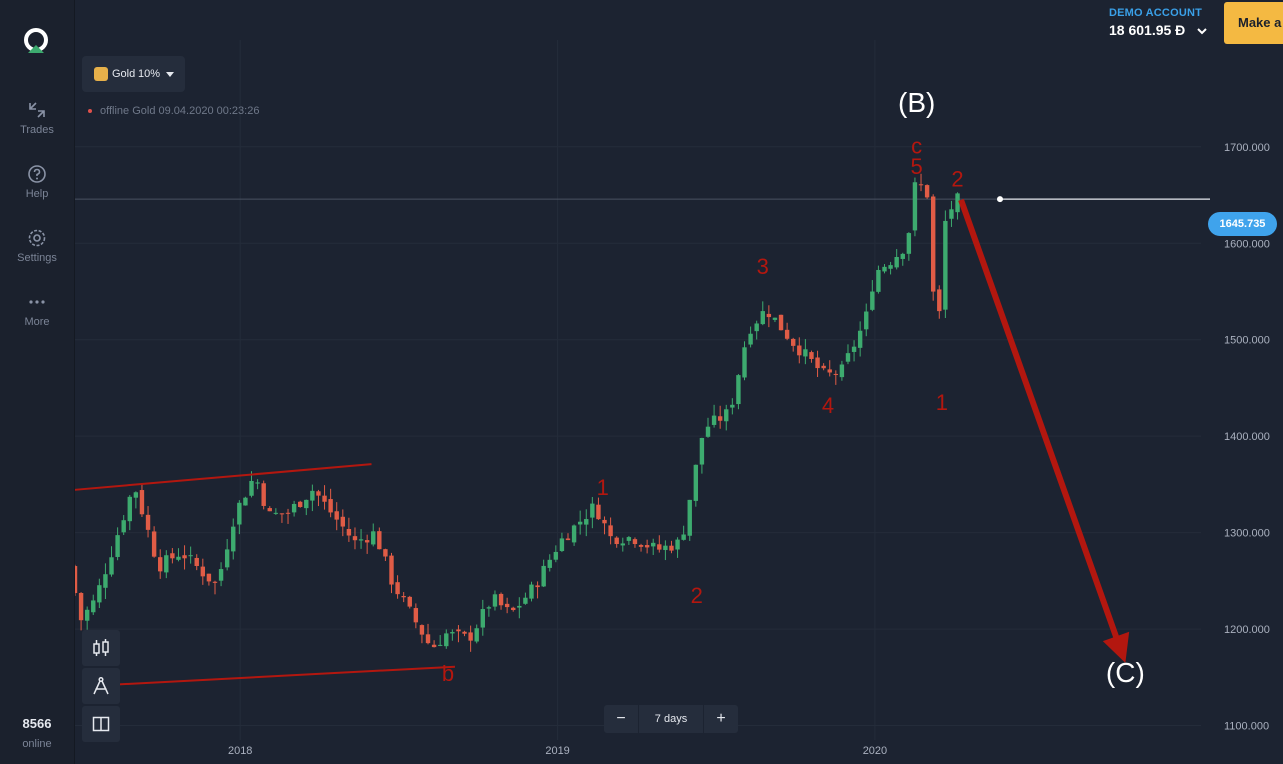 This screenshot has height=764, width=1283. What do you see at coordinates (101, 74) in the screenshot?
I see `gold-icon` at bounding box center [101, 74].